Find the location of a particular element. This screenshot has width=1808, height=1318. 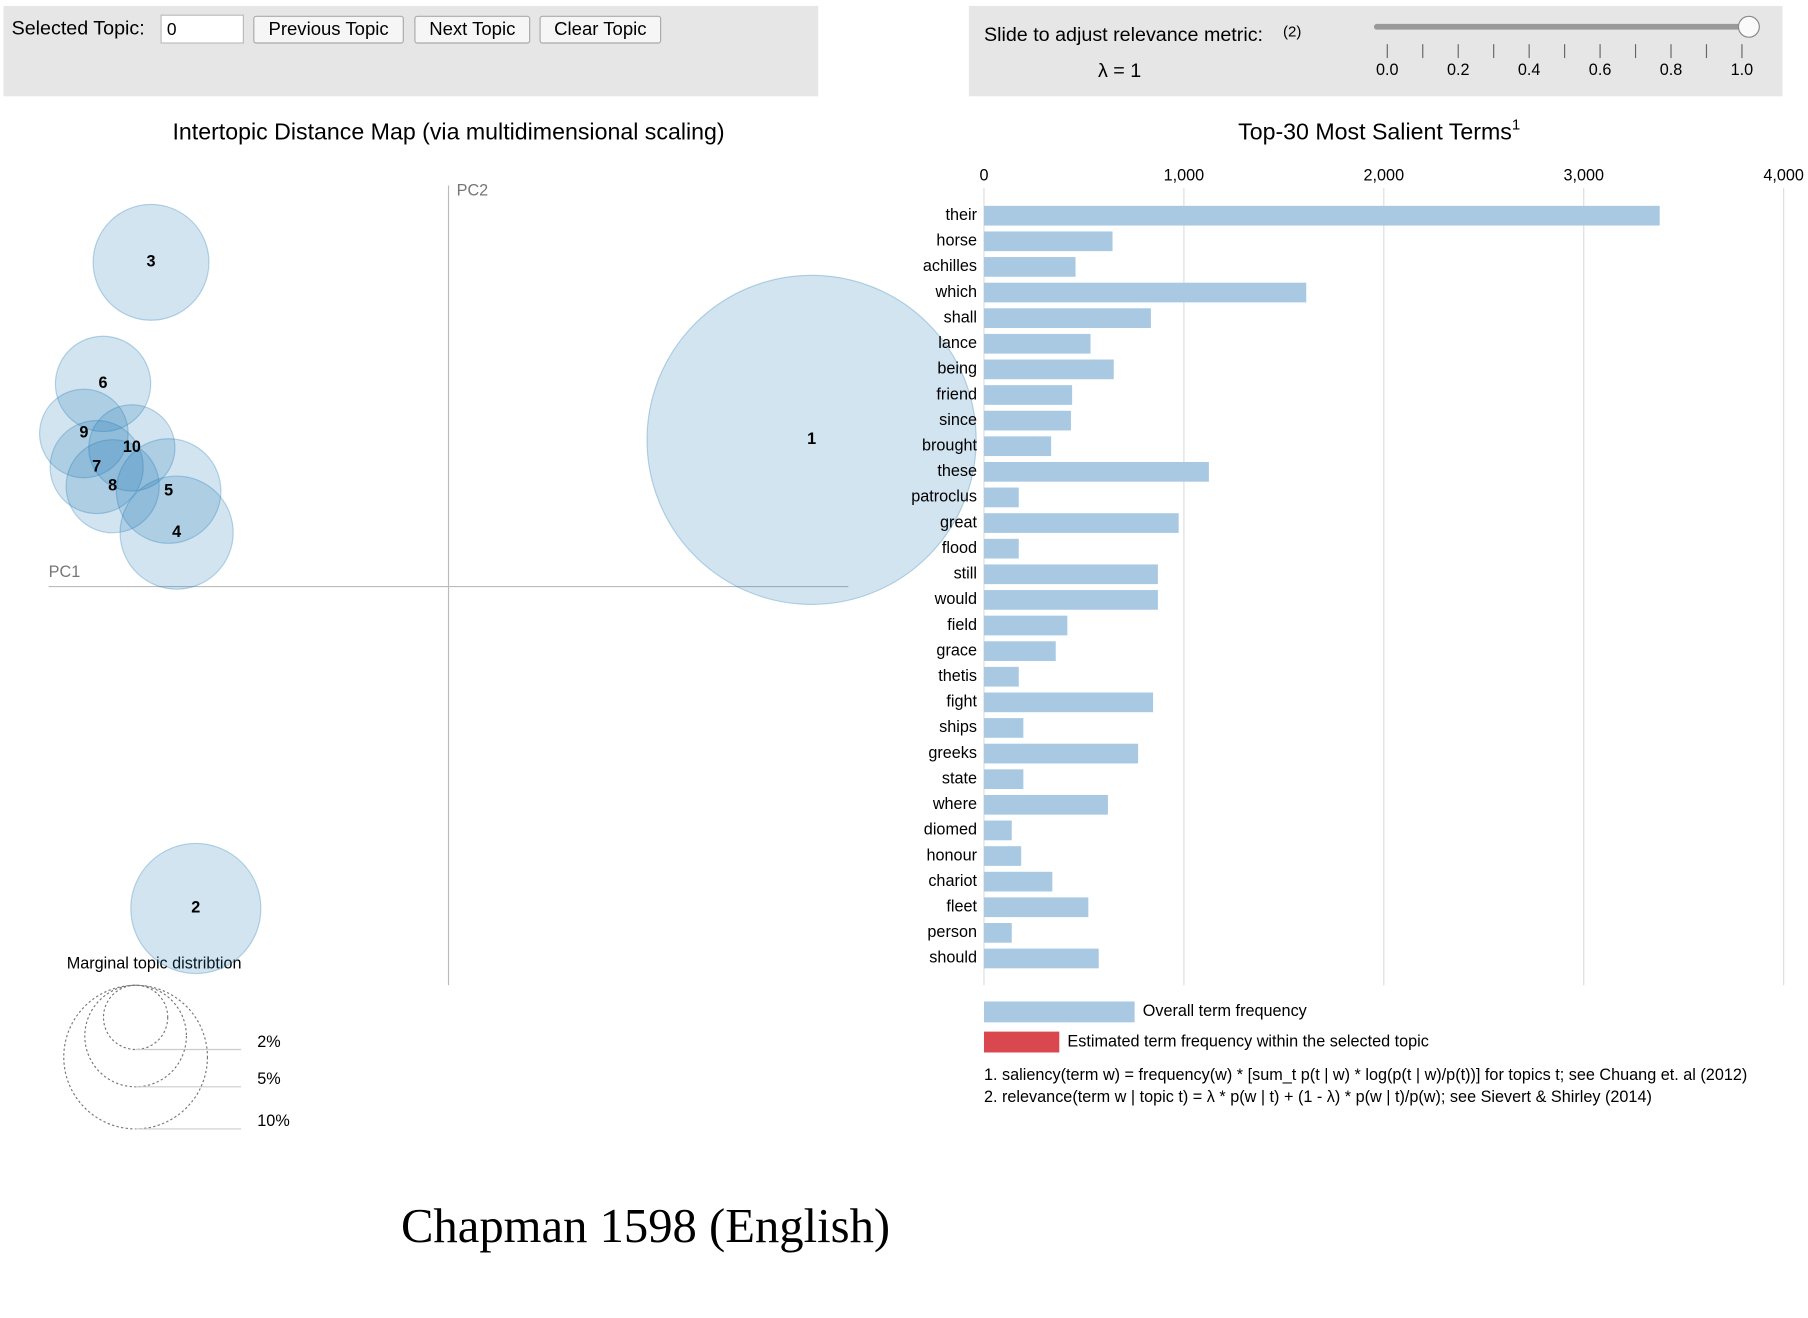

term-label: friend is located at coordinates (956, 394).